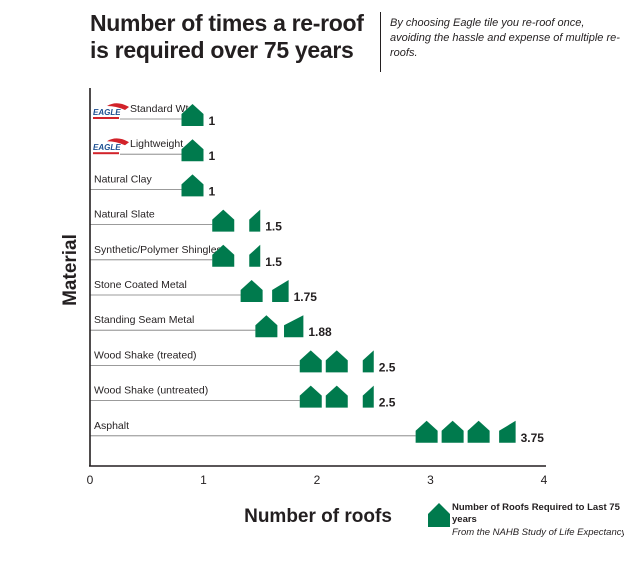  What do you see at coordinates (320, 332) in the screenshot?
I see `value-label: 1.88` at bounding box center [320, 332].